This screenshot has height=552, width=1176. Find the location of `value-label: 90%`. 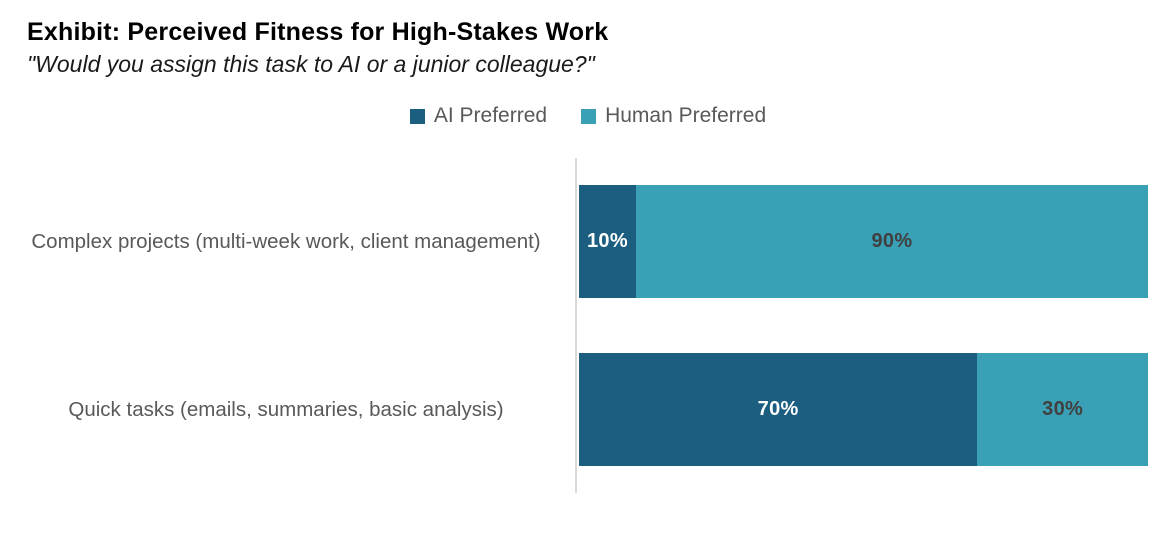

value-label: 90% is located at coordinates (892, 241).